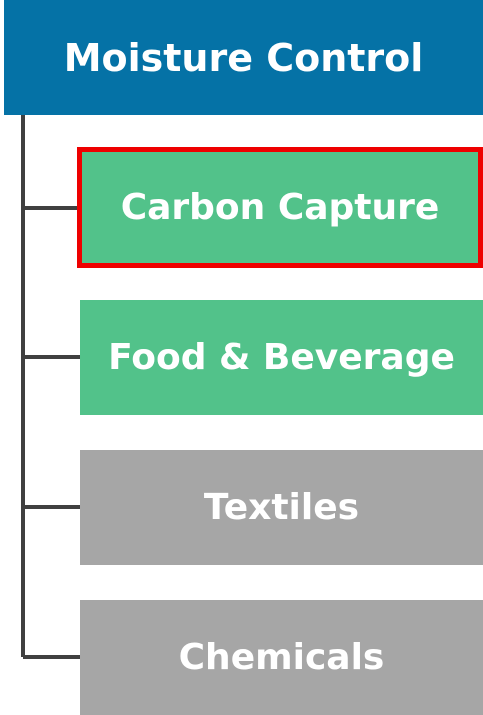 Image resolution: width=483 pixels, height=715 pixels. I want to click on category-item: Textiles, so click(281, 507).